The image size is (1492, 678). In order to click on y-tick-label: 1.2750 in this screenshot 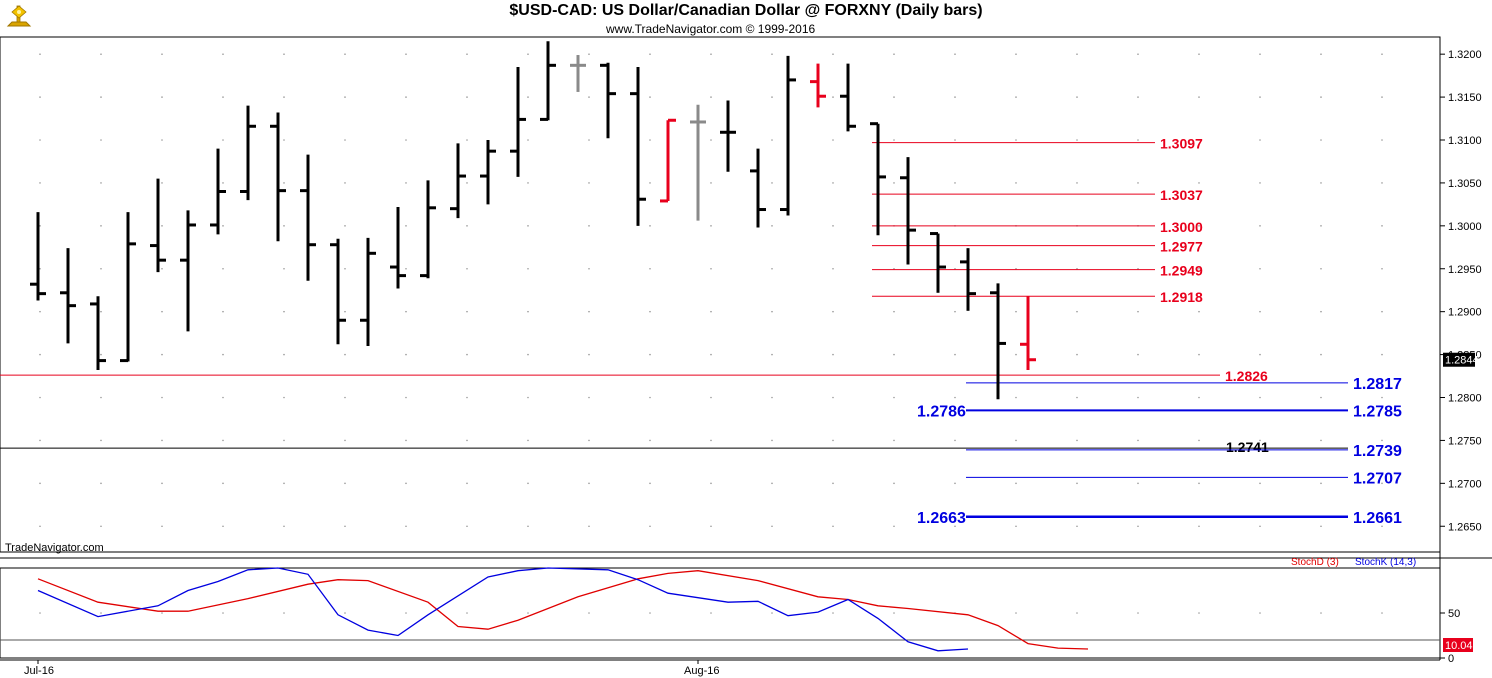, I will do `click(1465, 441)`.